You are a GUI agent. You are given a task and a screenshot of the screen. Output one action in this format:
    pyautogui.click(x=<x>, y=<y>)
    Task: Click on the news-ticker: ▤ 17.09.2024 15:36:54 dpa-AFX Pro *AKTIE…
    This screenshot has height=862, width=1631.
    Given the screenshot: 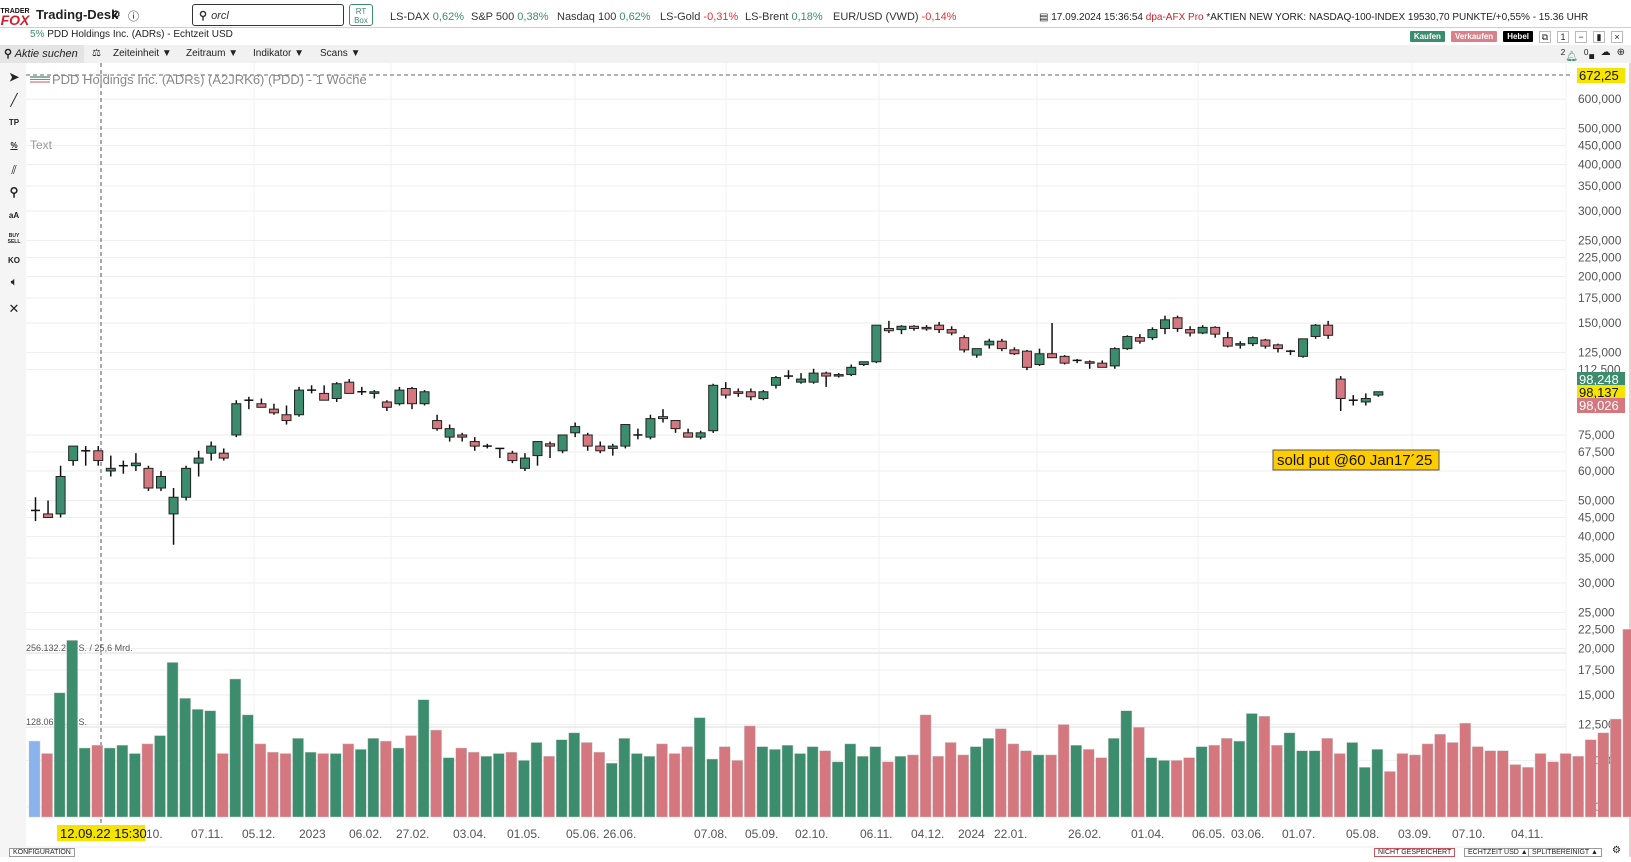 What is the action you would take?
    pyautogui.click(x=1314, y=17)
    